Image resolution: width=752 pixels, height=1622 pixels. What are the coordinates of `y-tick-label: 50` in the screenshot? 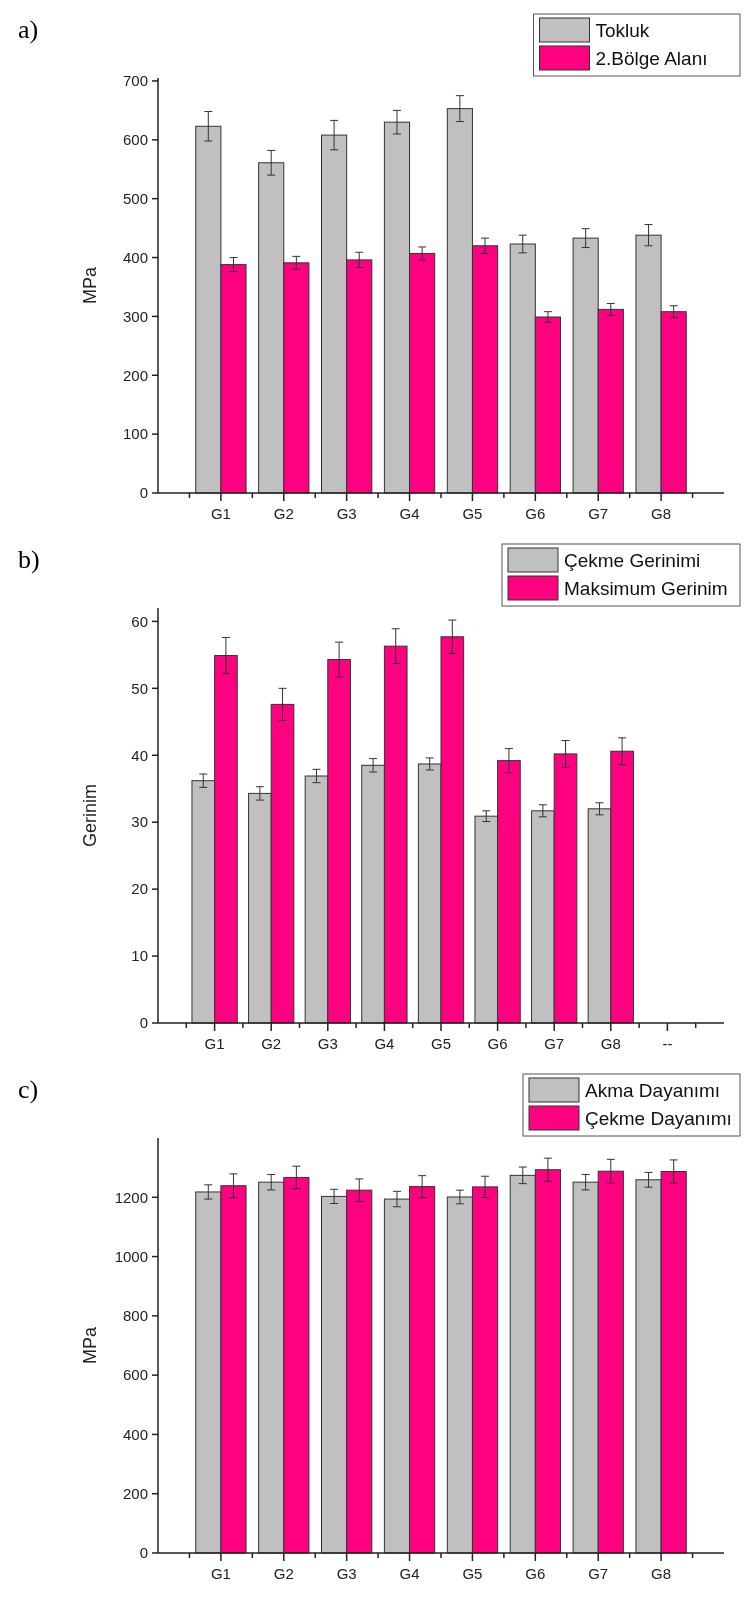 It's located at (139, 688).